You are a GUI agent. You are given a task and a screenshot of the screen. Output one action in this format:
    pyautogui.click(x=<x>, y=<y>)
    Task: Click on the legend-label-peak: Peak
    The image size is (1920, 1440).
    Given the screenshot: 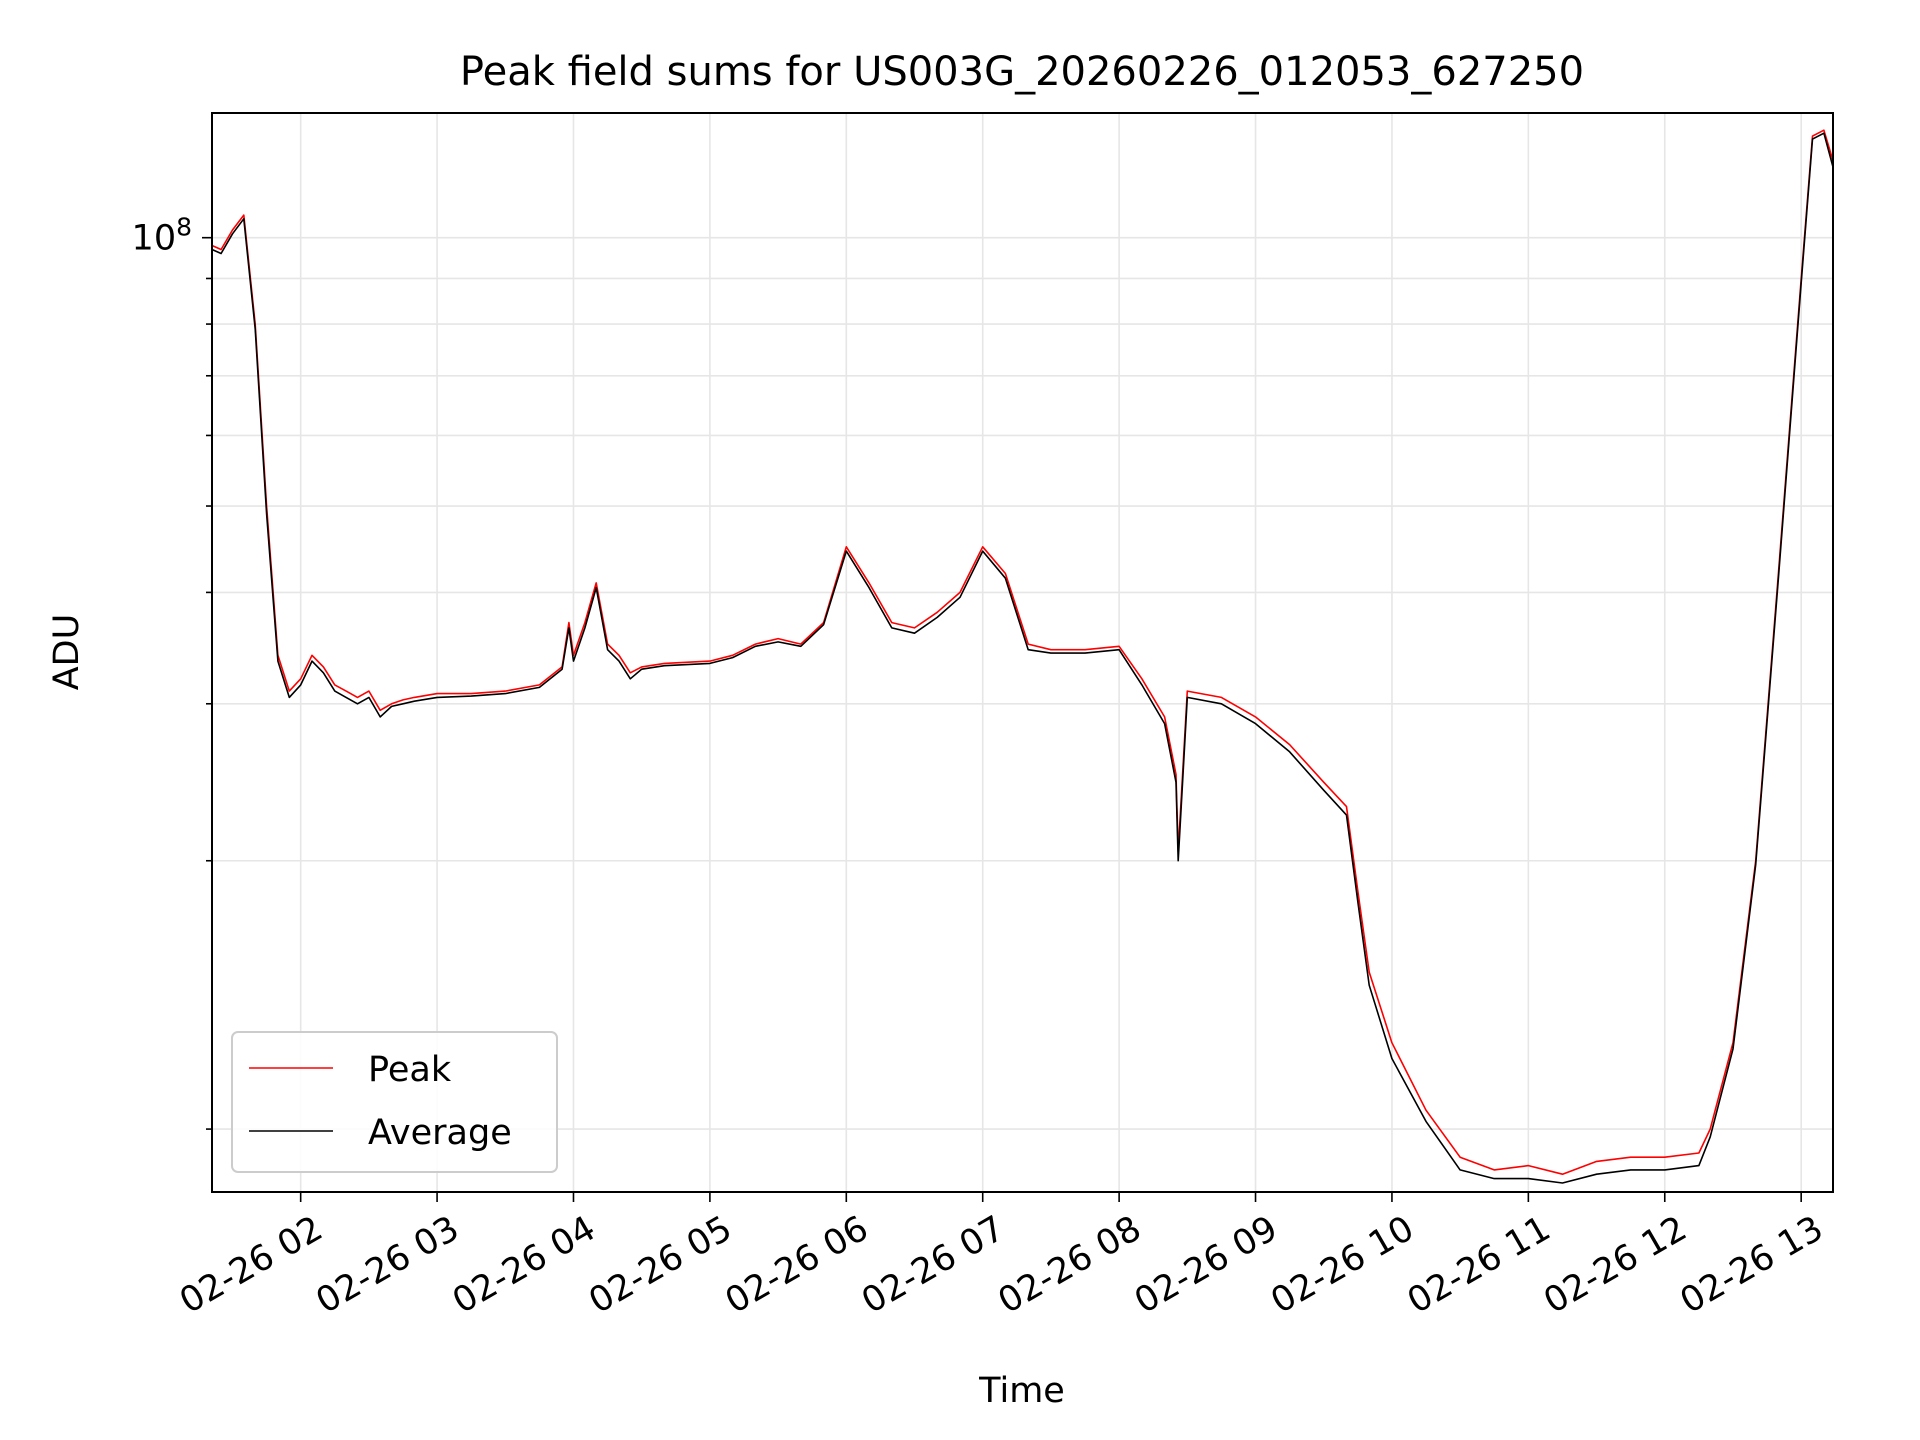 What is the action you would take?
    pyautogui.click(x=410, y=1070)
    